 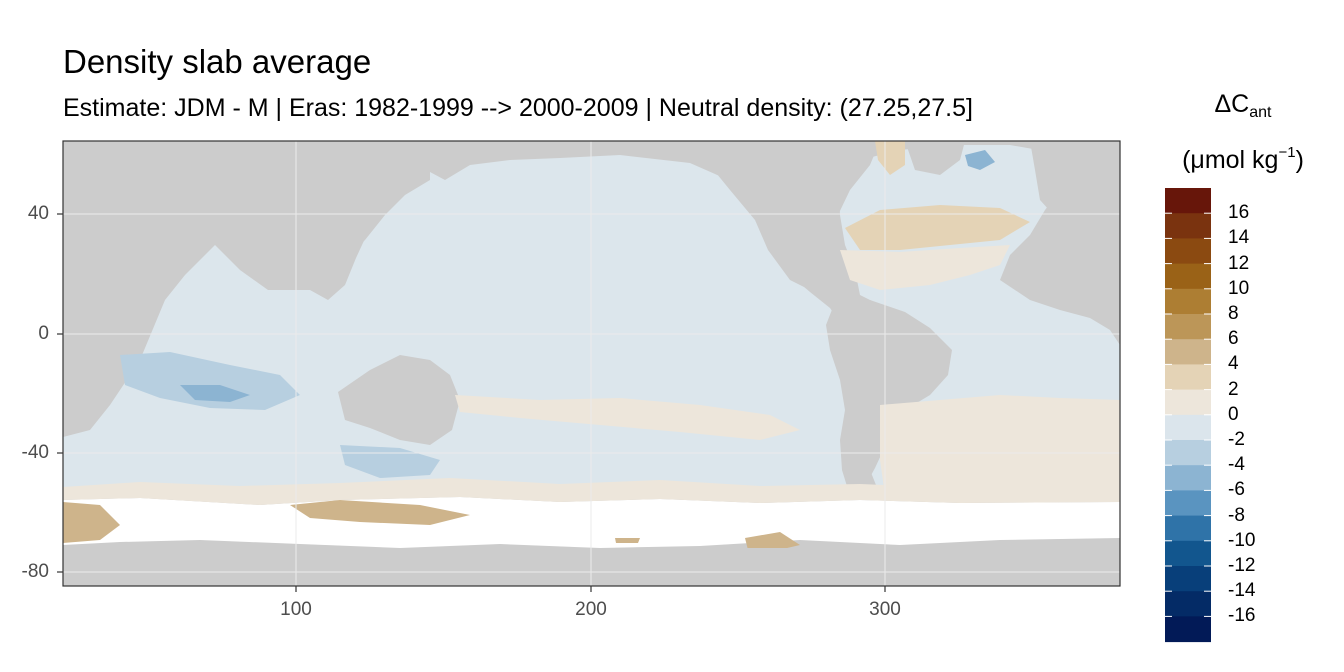 I want to click on legend-label: 10, so click(x=1239, y=288).